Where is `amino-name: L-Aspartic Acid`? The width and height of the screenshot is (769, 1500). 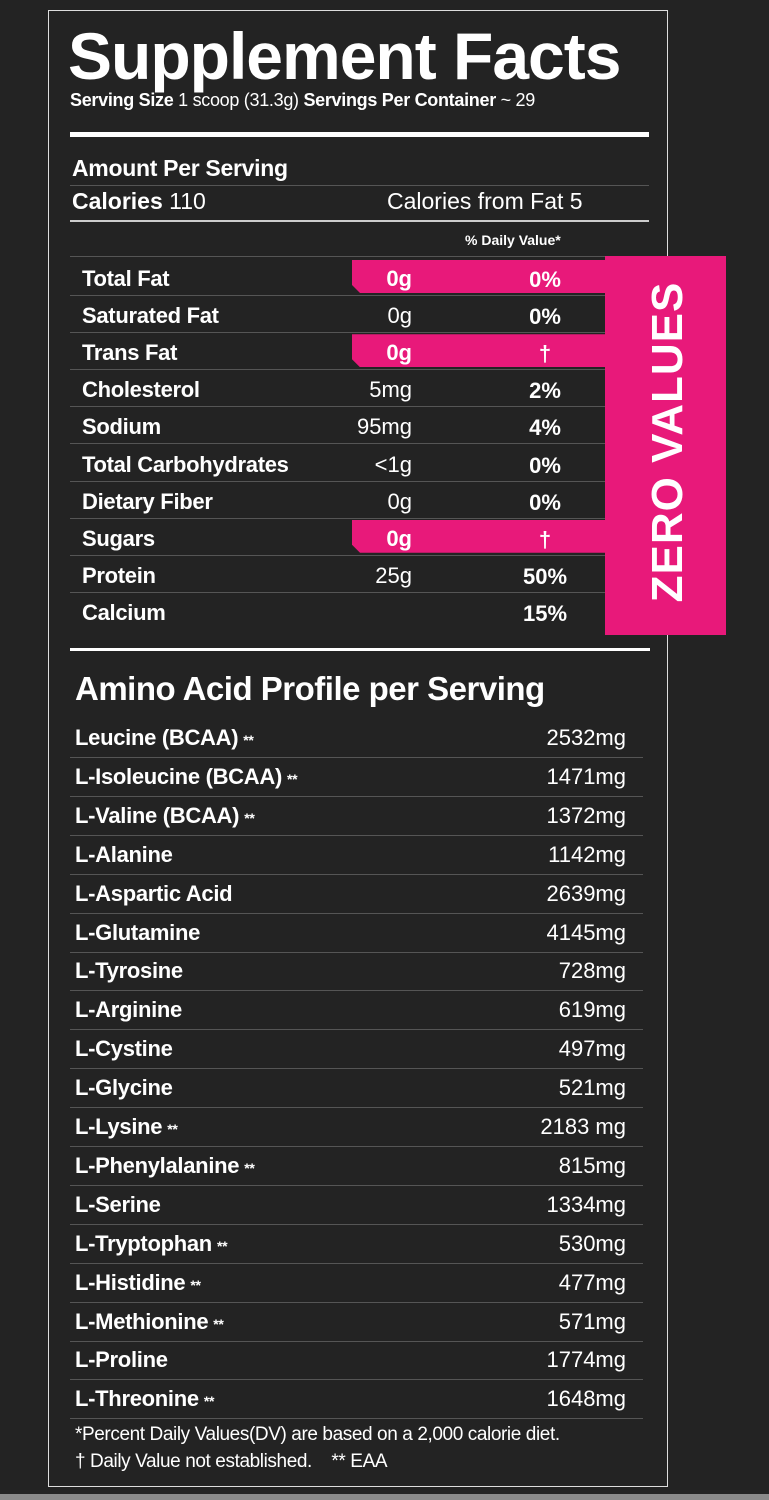
amino-name: L-Aspartic Acid is located at coordinates (156, 894).